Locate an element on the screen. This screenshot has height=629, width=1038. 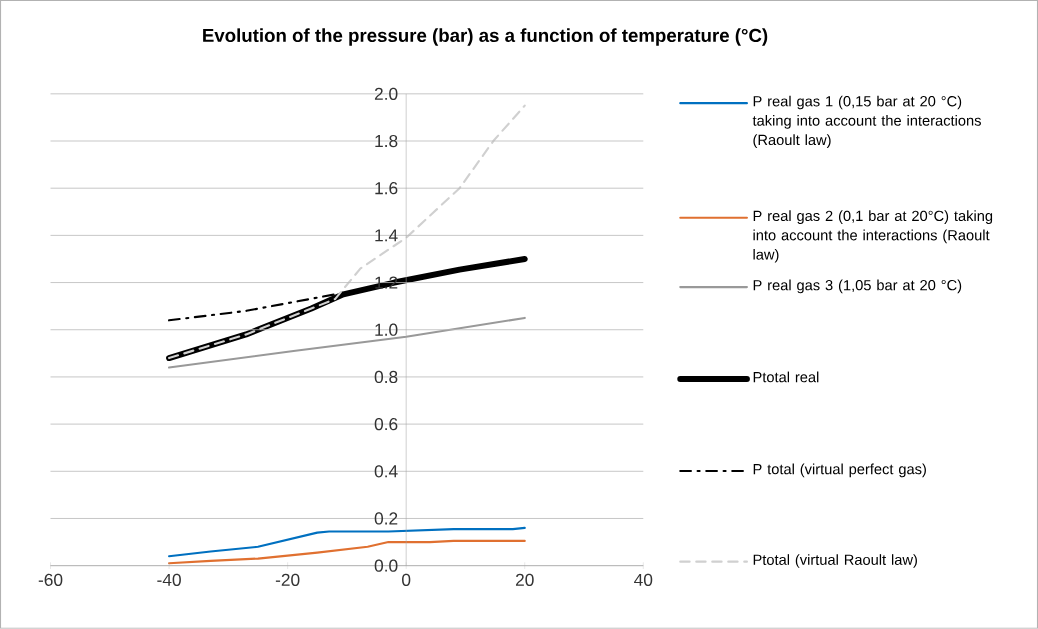
x-tick-label: 0 is located at coordinates (406, 580).